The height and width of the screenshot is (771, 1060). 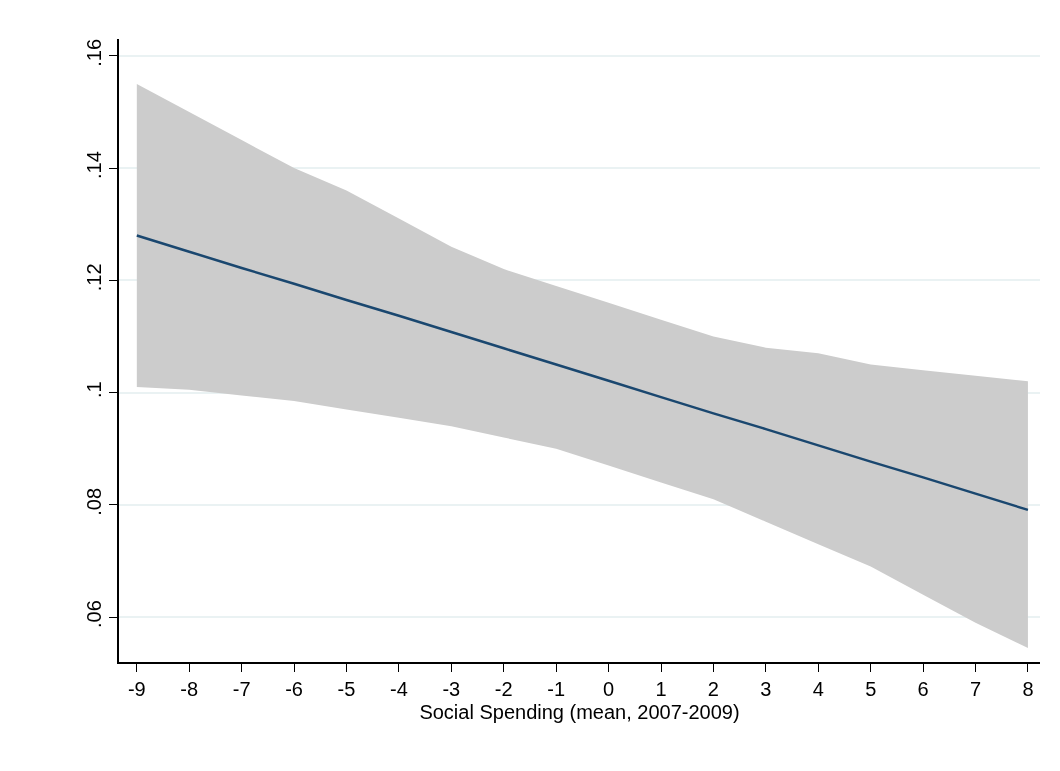 I want to click on x-tick-label: 0, so click(x=609, y=688).